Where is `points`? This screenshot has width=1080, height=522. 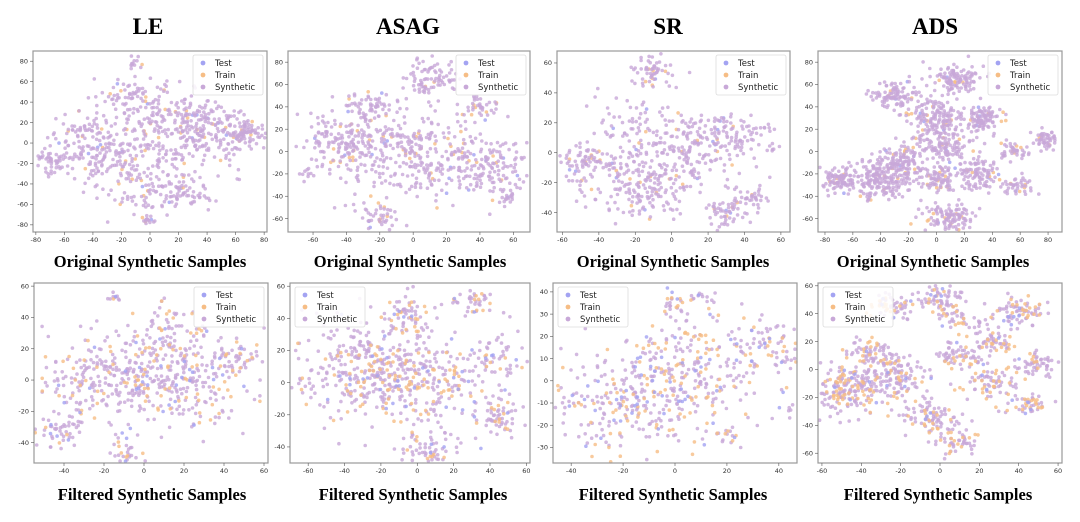 points is located at coordinates (937, 143).